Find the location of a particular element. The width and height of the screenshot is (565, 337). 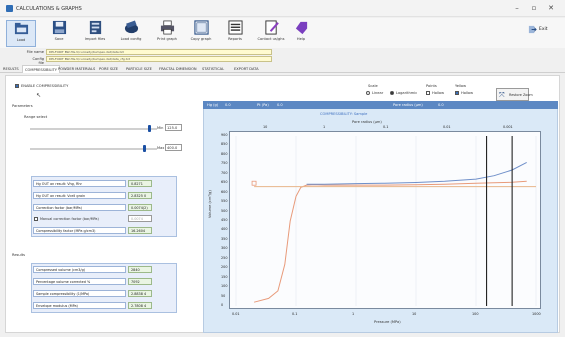

chart-title: COMPRESSIBILITY: Sample is located at coordinates (344, 114).